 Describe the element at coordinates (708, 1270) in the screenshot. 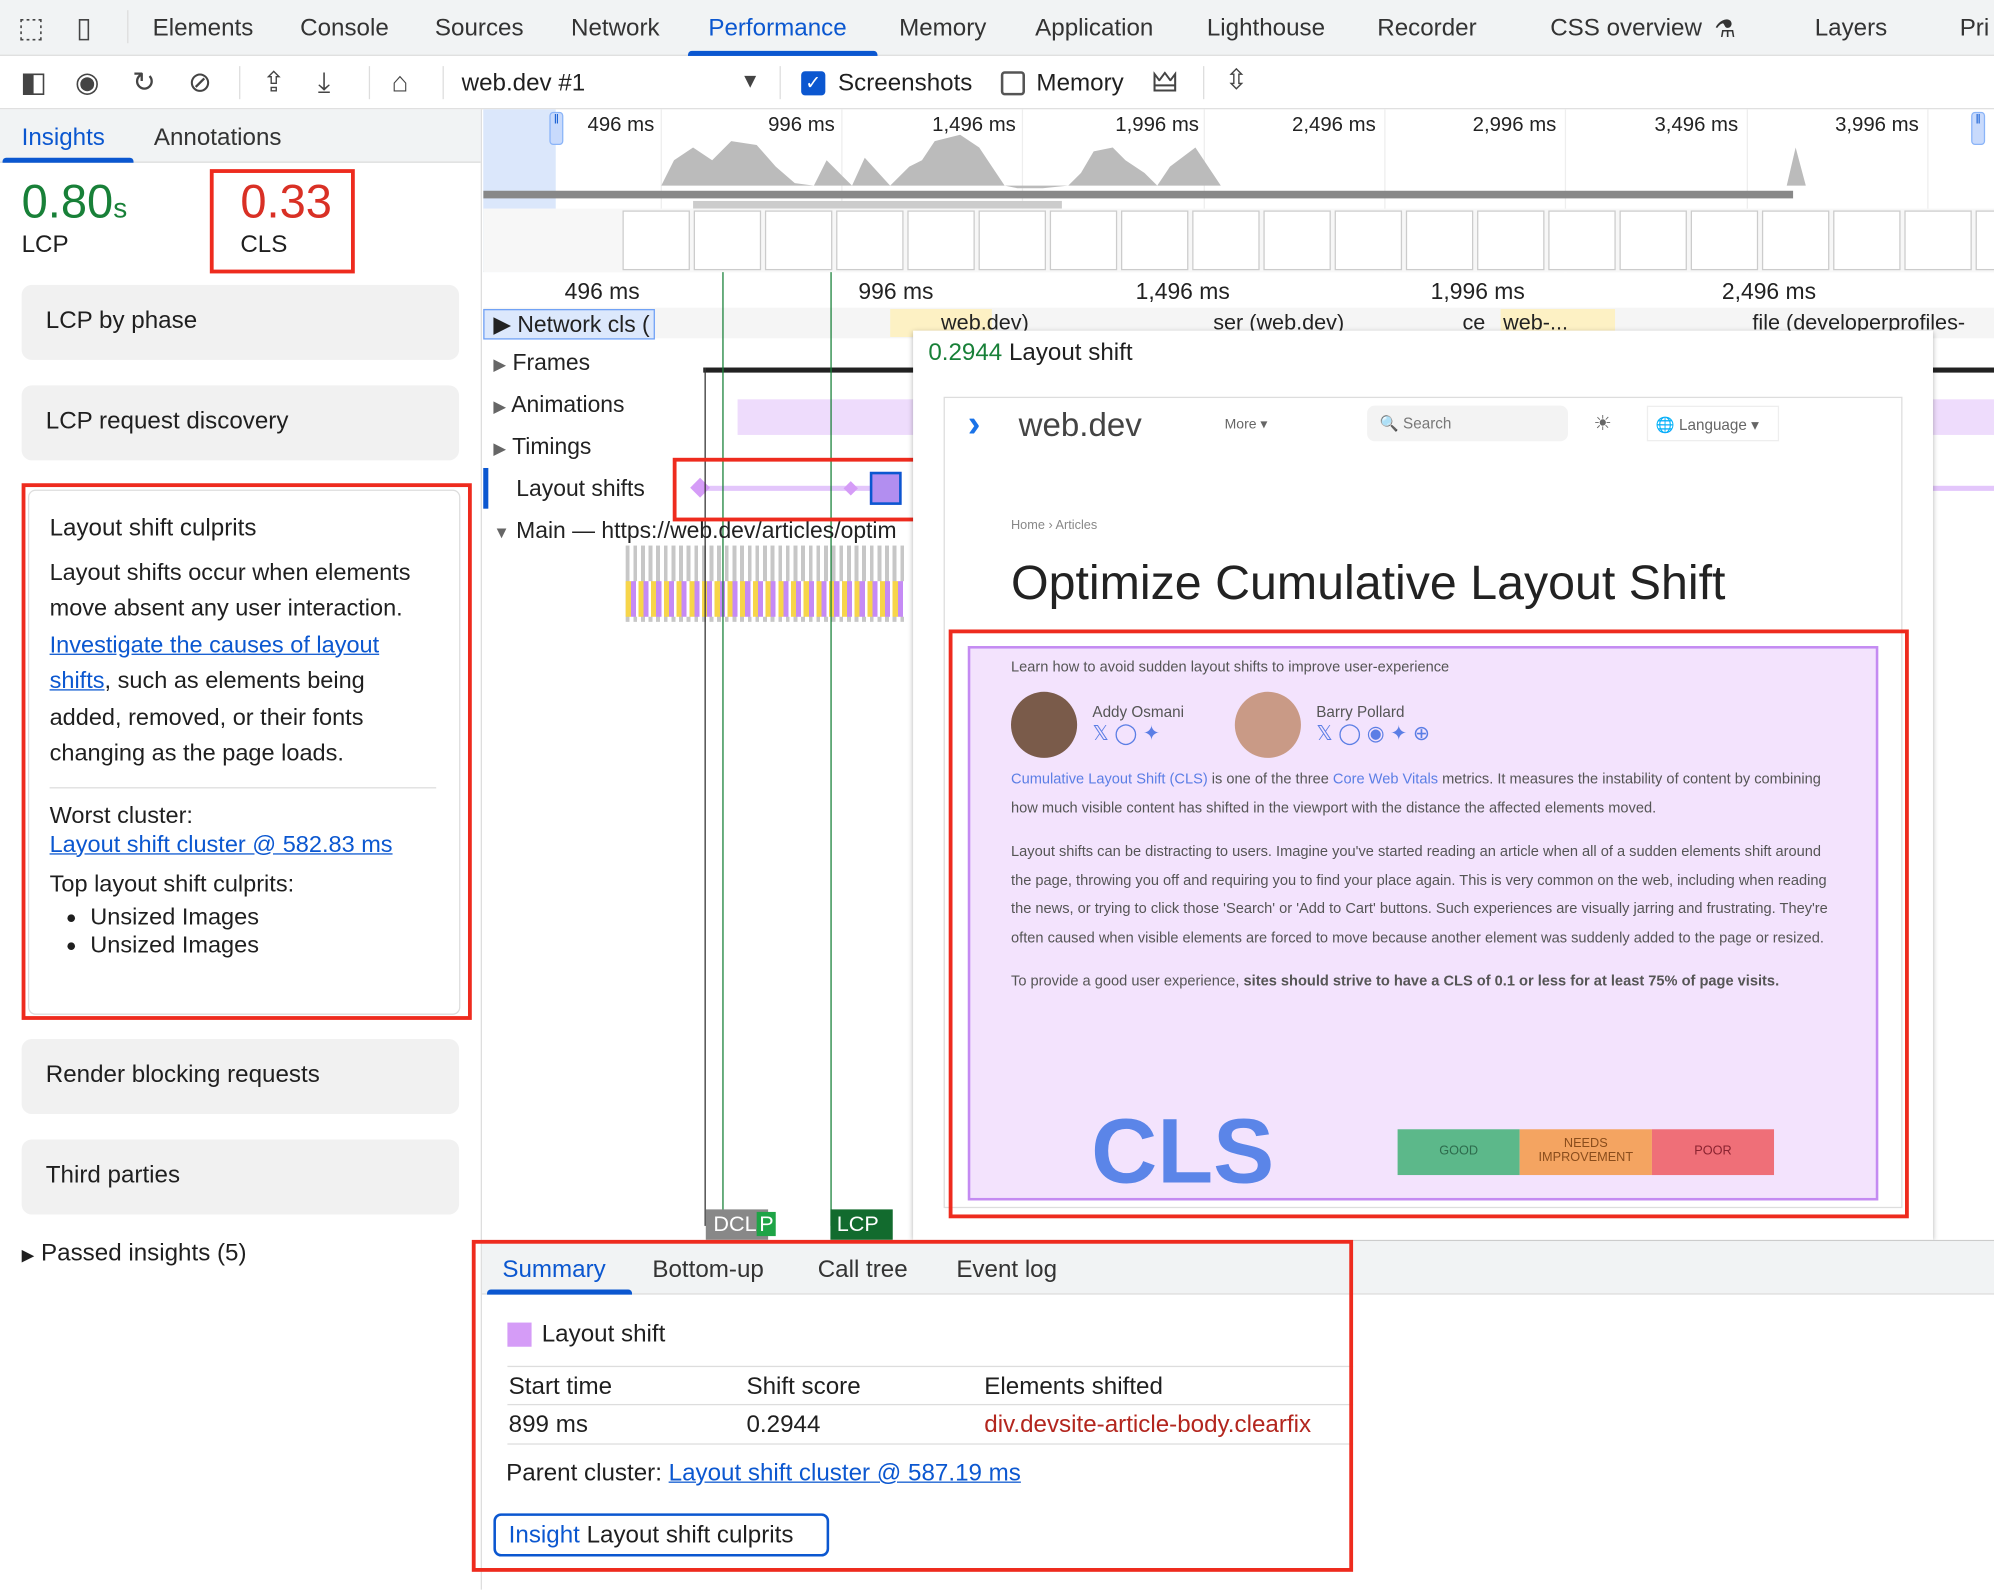

I see `tab-bottom-up: Bottom-up` at that location.